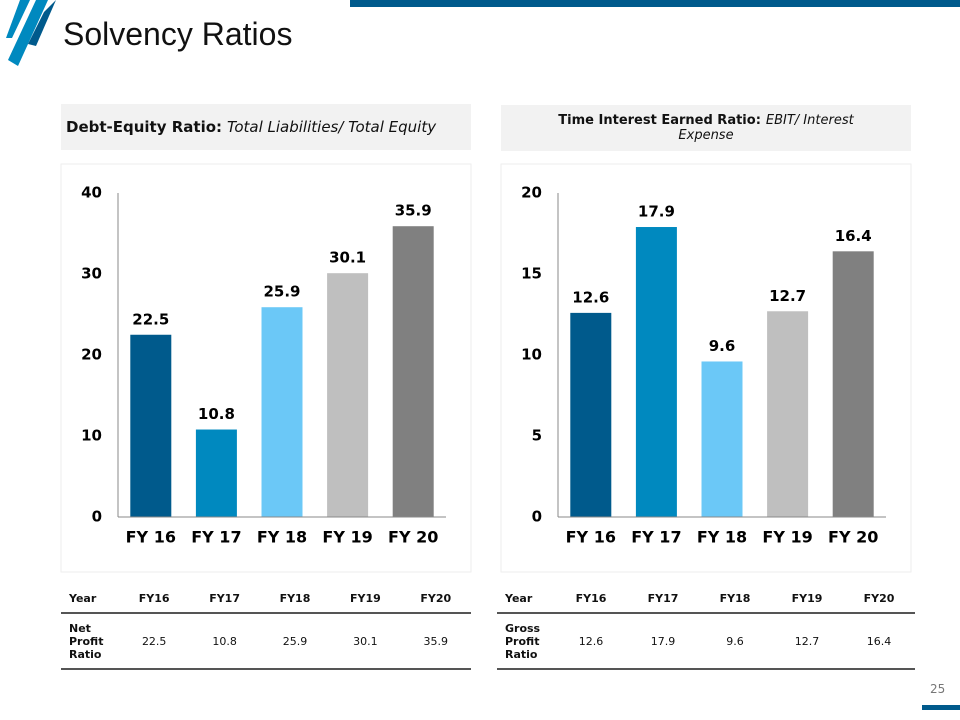  I want to click on value-label: 22.5, so click(150, 319).